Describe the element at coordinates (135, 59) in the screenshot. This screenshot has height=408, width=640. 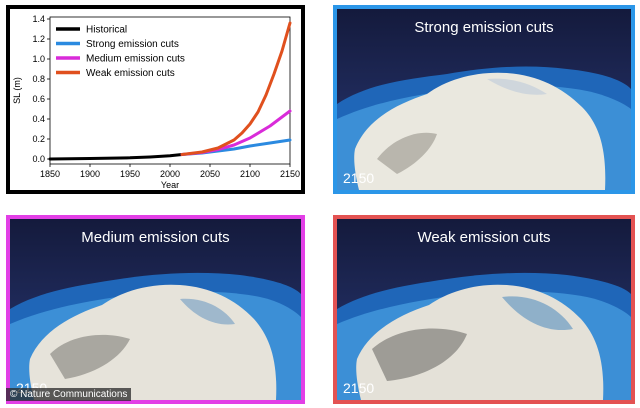
I see `legend-label-medium-emission-cuts: Medium emission cuts` at that location.